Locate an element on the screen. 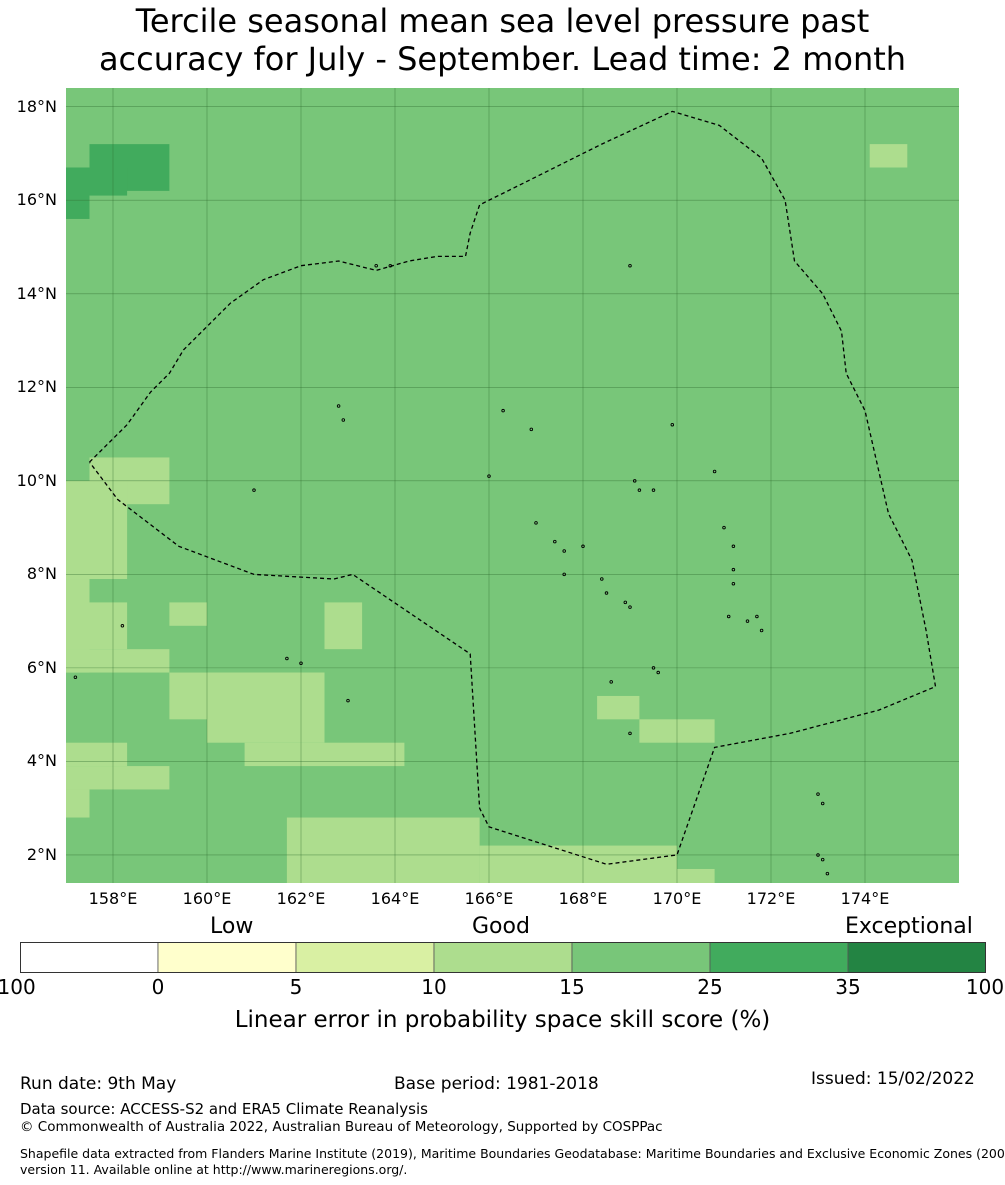 The width and height of the screenshot is (1005, 1185). longitude-label: 160°E is located at coordinates (207, 898).